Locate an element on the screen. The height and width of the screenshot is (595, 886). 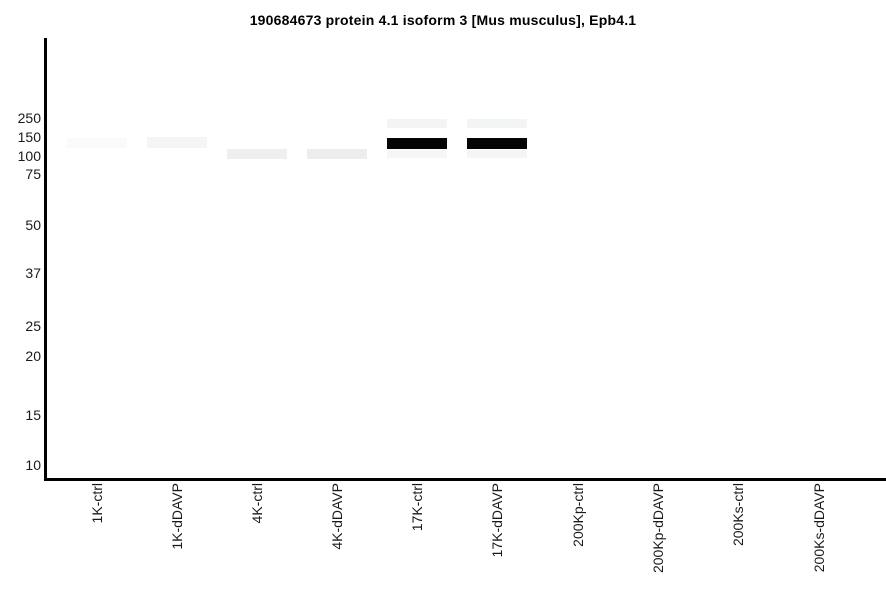
y-axis-line is located at coordinates (45, 259).